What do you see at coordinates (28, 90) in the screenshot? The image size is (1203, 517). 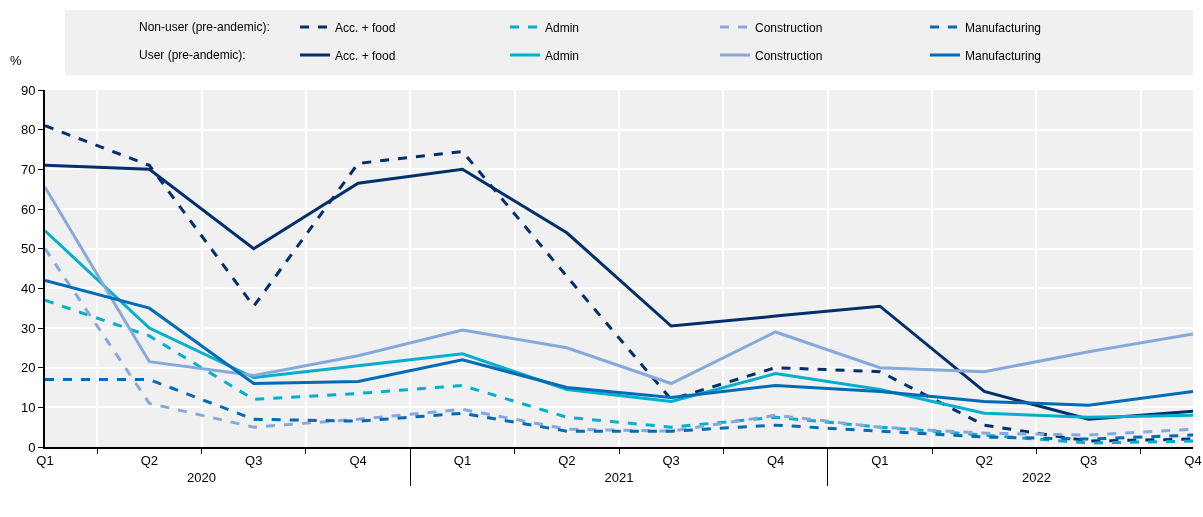 I see `y-tick-label: 90` at bounding box center [28, 90].